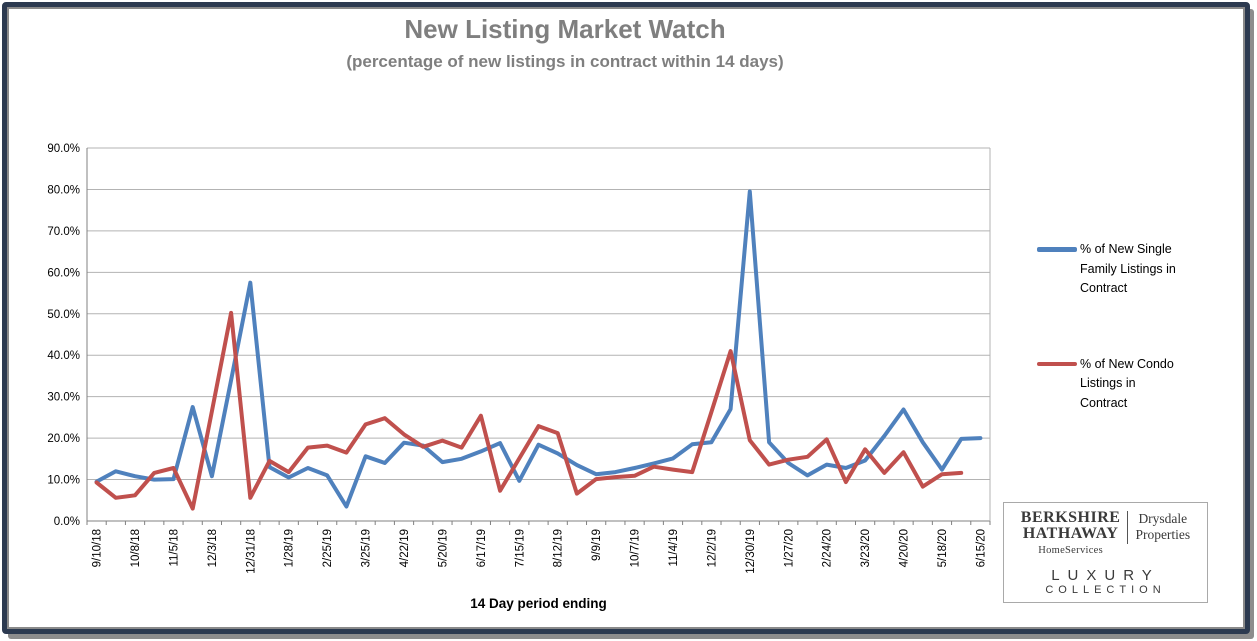 The image size is (1257, 641). Describe the element at coordinates (328, 548) in the screenshot. I see `x-axis-tick-label: 2/25/19` at that location.